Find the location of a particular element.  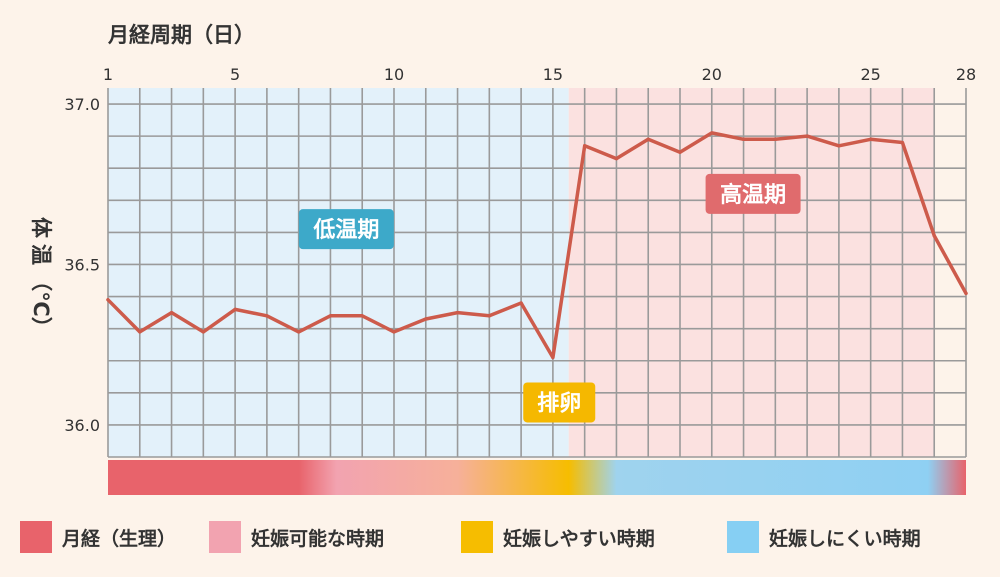

legend-label: 妊娠可能な時期 is located at coordinates (317, 538).